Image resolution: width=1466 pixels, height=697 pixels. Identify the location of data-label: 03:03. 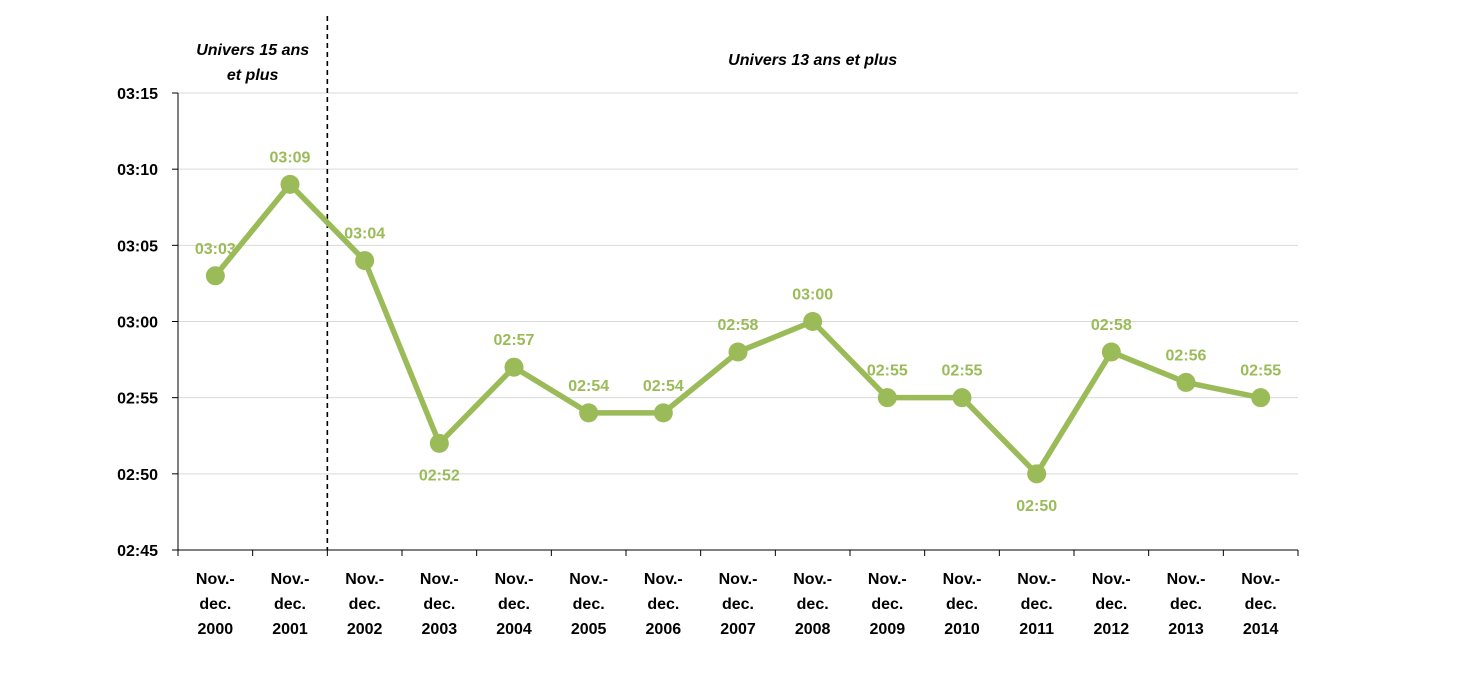
(215, 249).